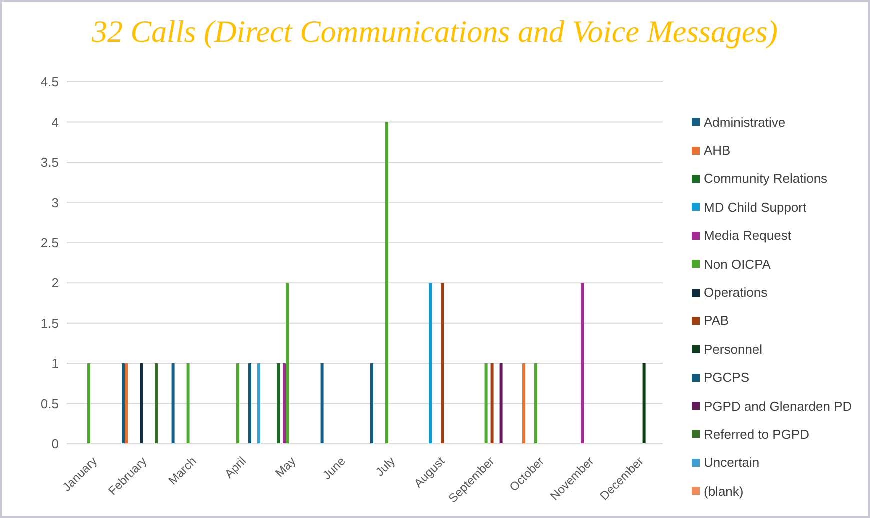 The width and height of the screenshot is (870, 518). Describe the element at coordinates (435, 32) in the screenshot. I see `chart-title: 32 Calls (Direct Communications and Voice Messages)` at that location.